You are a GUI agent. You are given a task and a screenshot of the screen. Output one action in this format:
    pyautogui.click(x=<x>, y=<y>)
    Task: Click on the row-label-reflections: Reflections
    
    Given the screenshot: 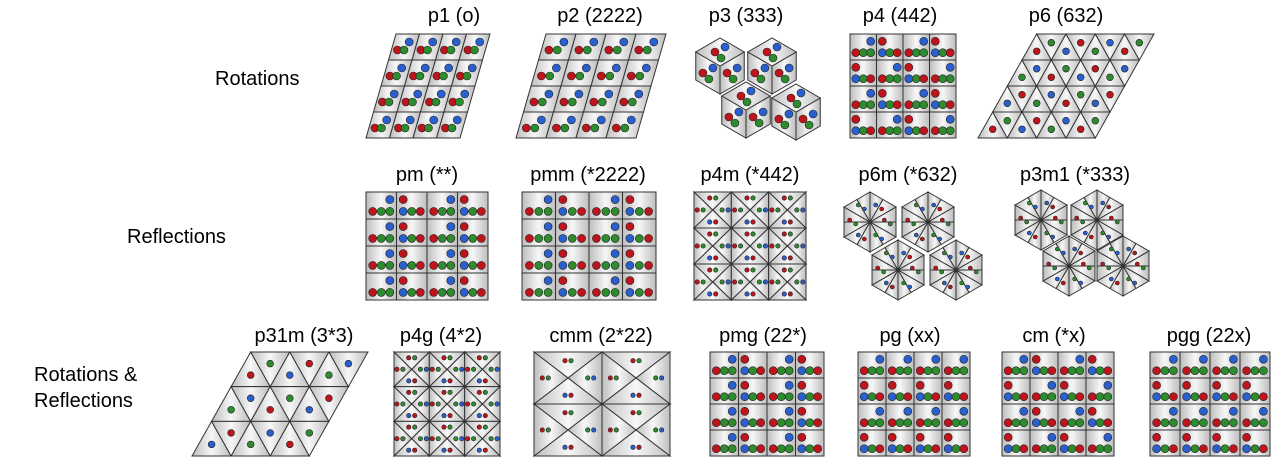 What is the action you would take?
    pyautogui.click(x=176, y=237)
    